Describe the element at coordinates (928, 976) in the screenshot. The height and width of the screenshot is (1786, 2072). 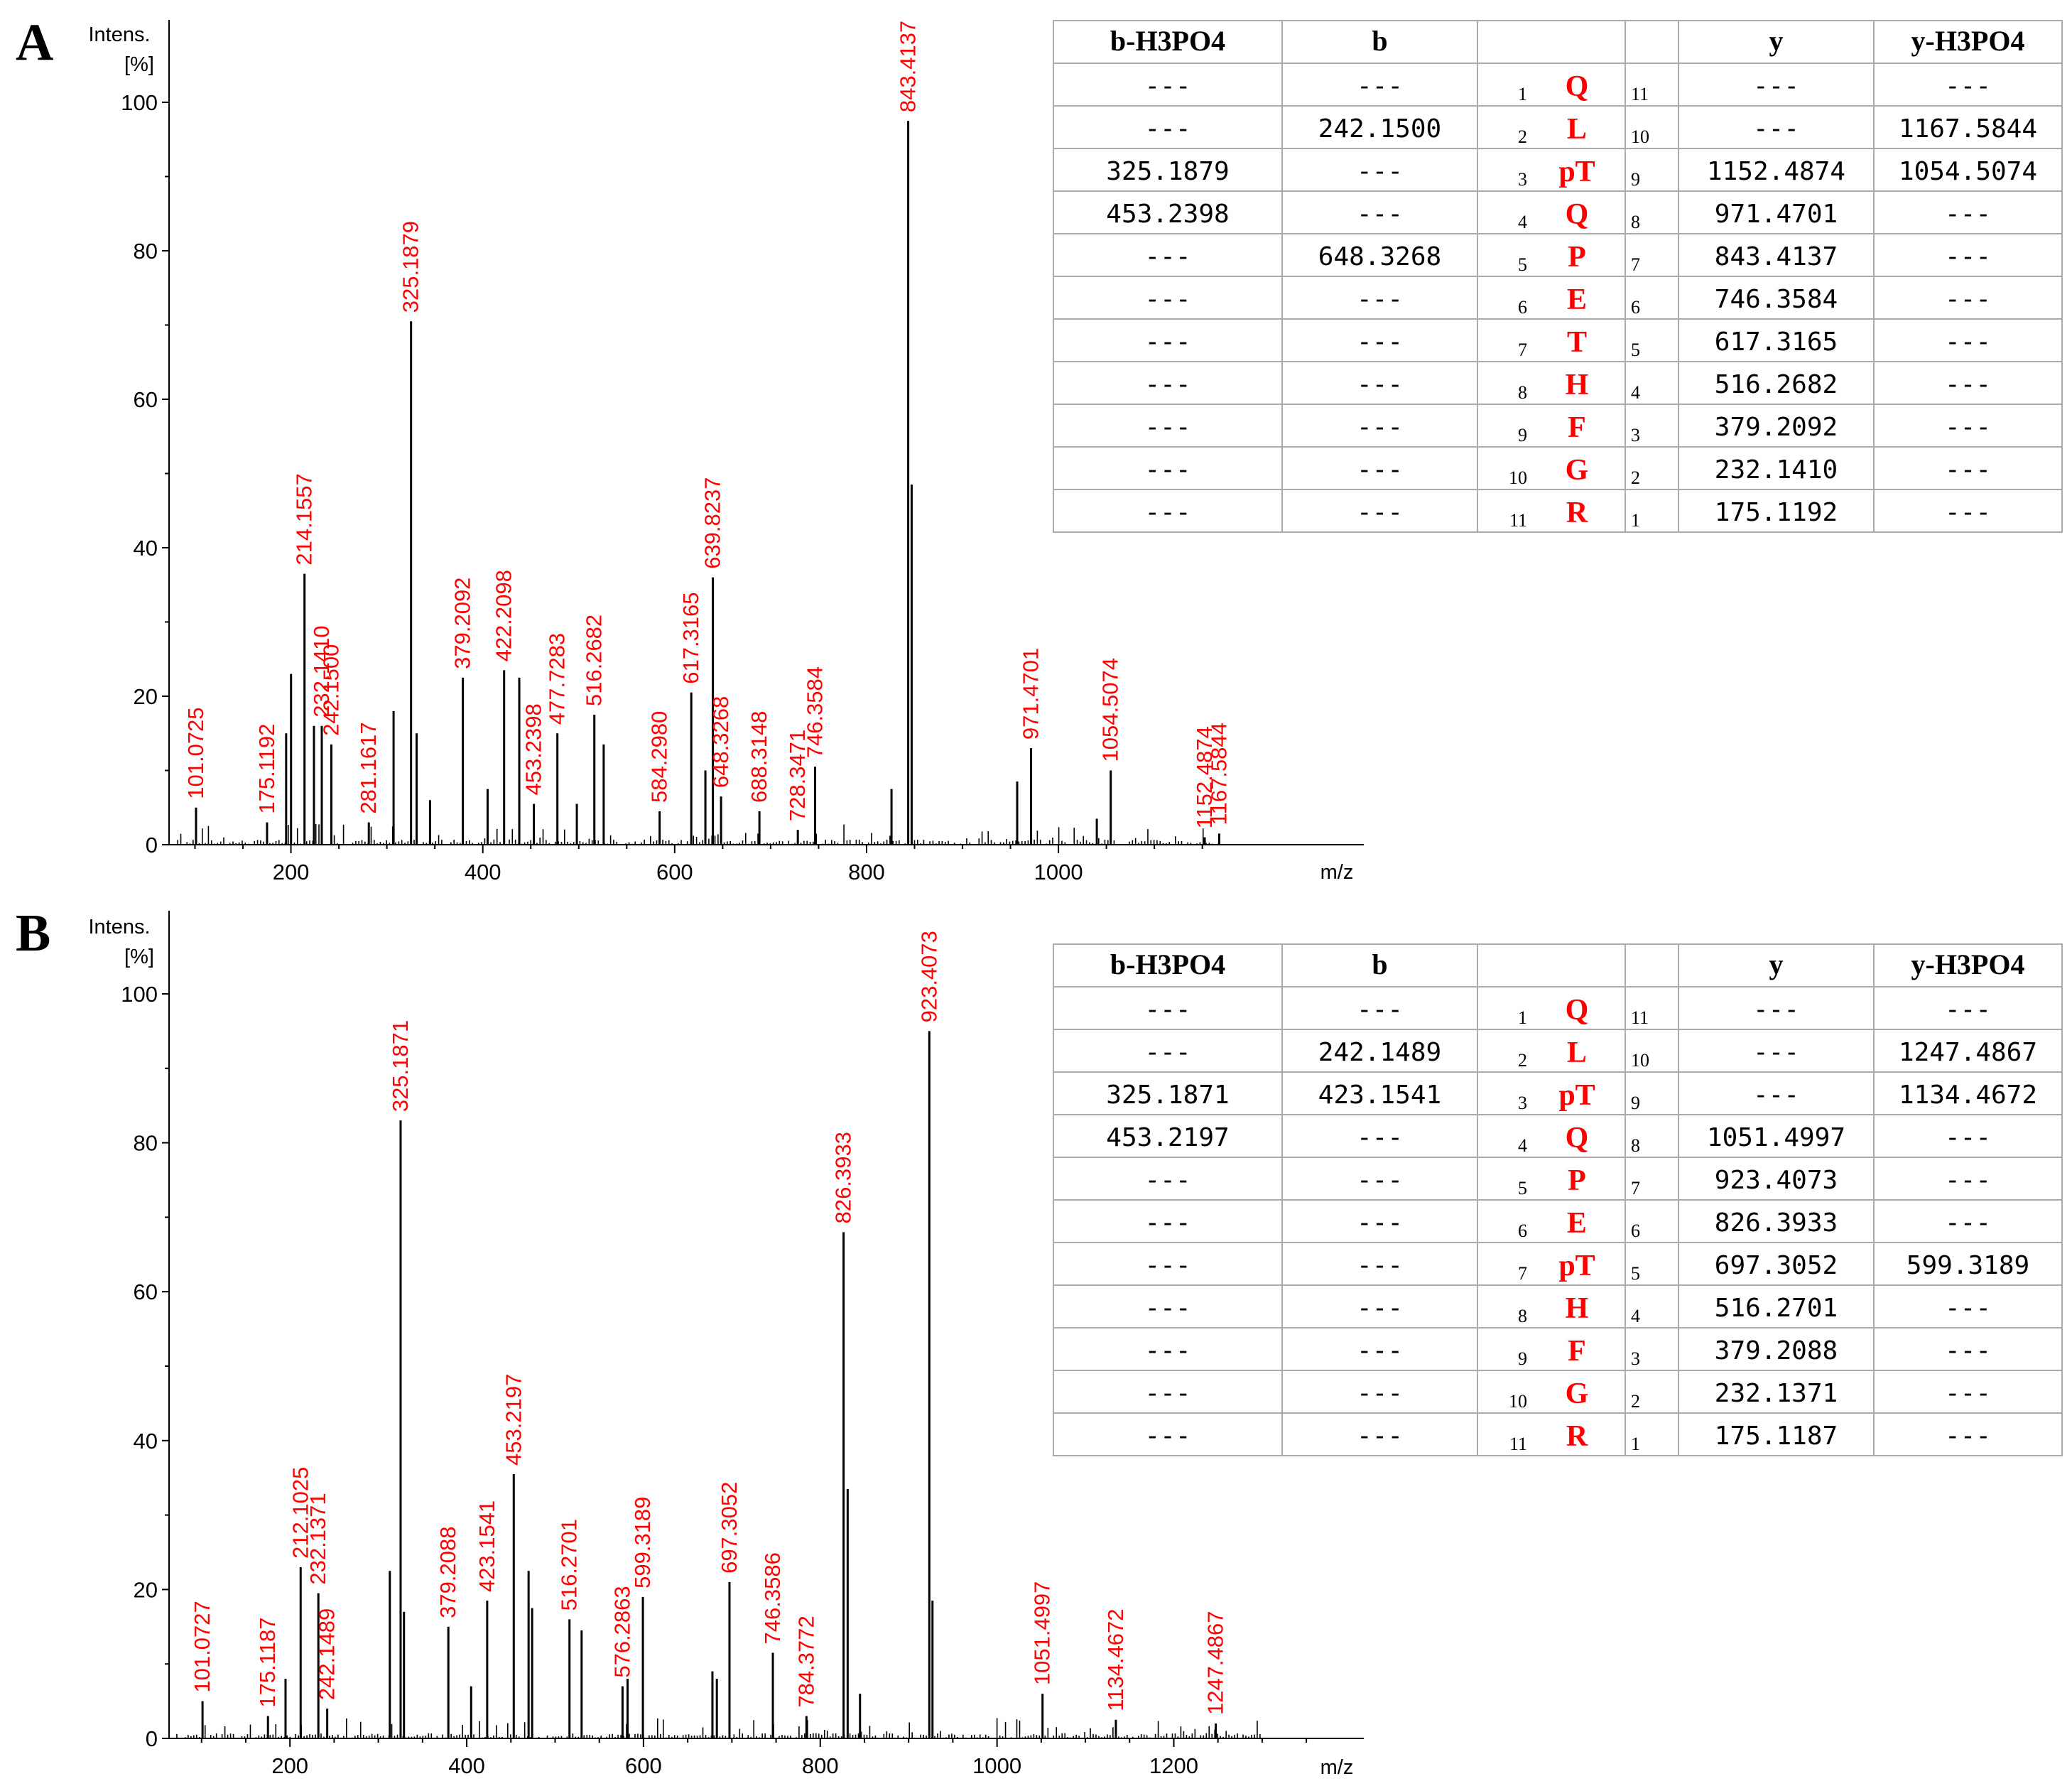
I see `peak-label: 923.4073` at that location.